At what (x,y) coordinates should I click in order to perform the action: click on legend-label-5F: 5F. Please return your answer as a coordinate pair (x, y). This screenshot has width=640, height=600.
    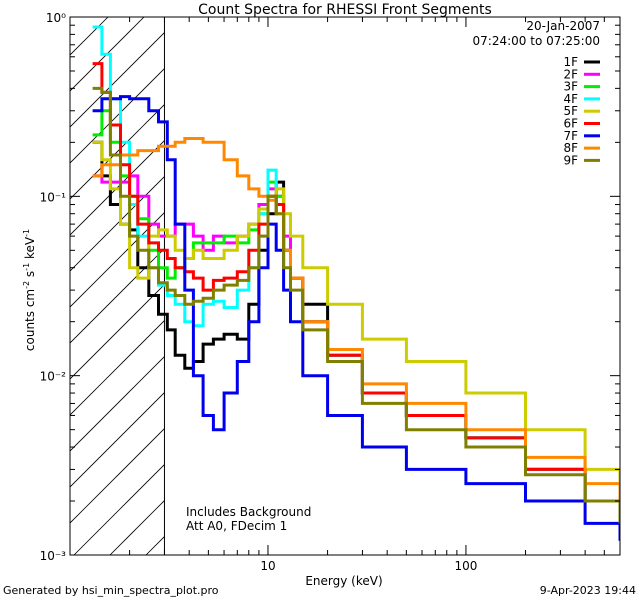
    Looking at the image, I should click on (570, 111).